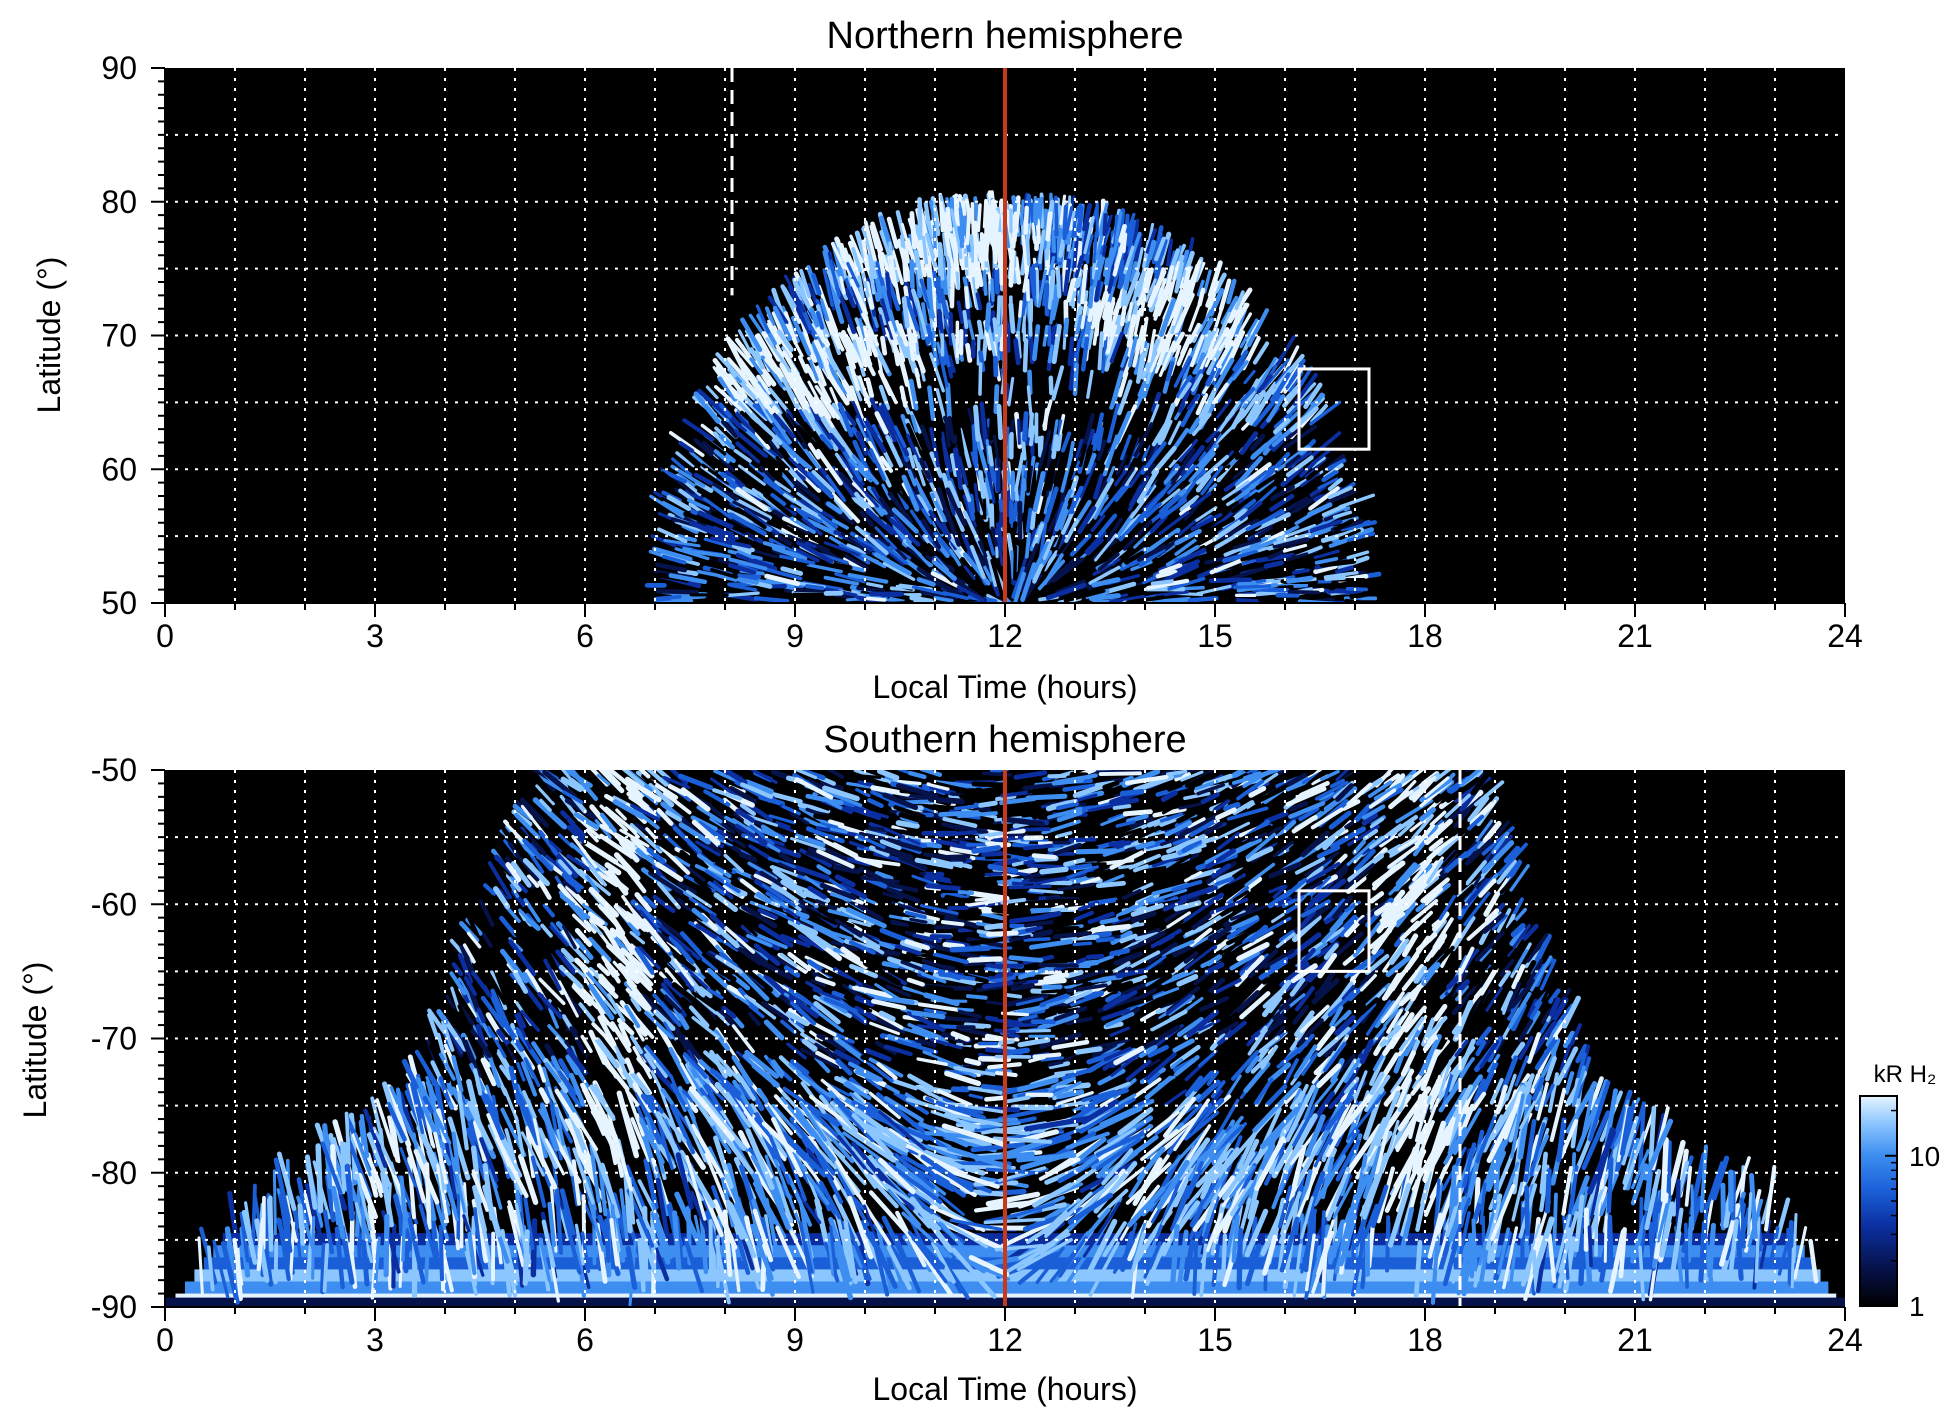  Describe the element at coordinates (119, 68) in the screenshot. I see `ytick-label: 90` at that location.